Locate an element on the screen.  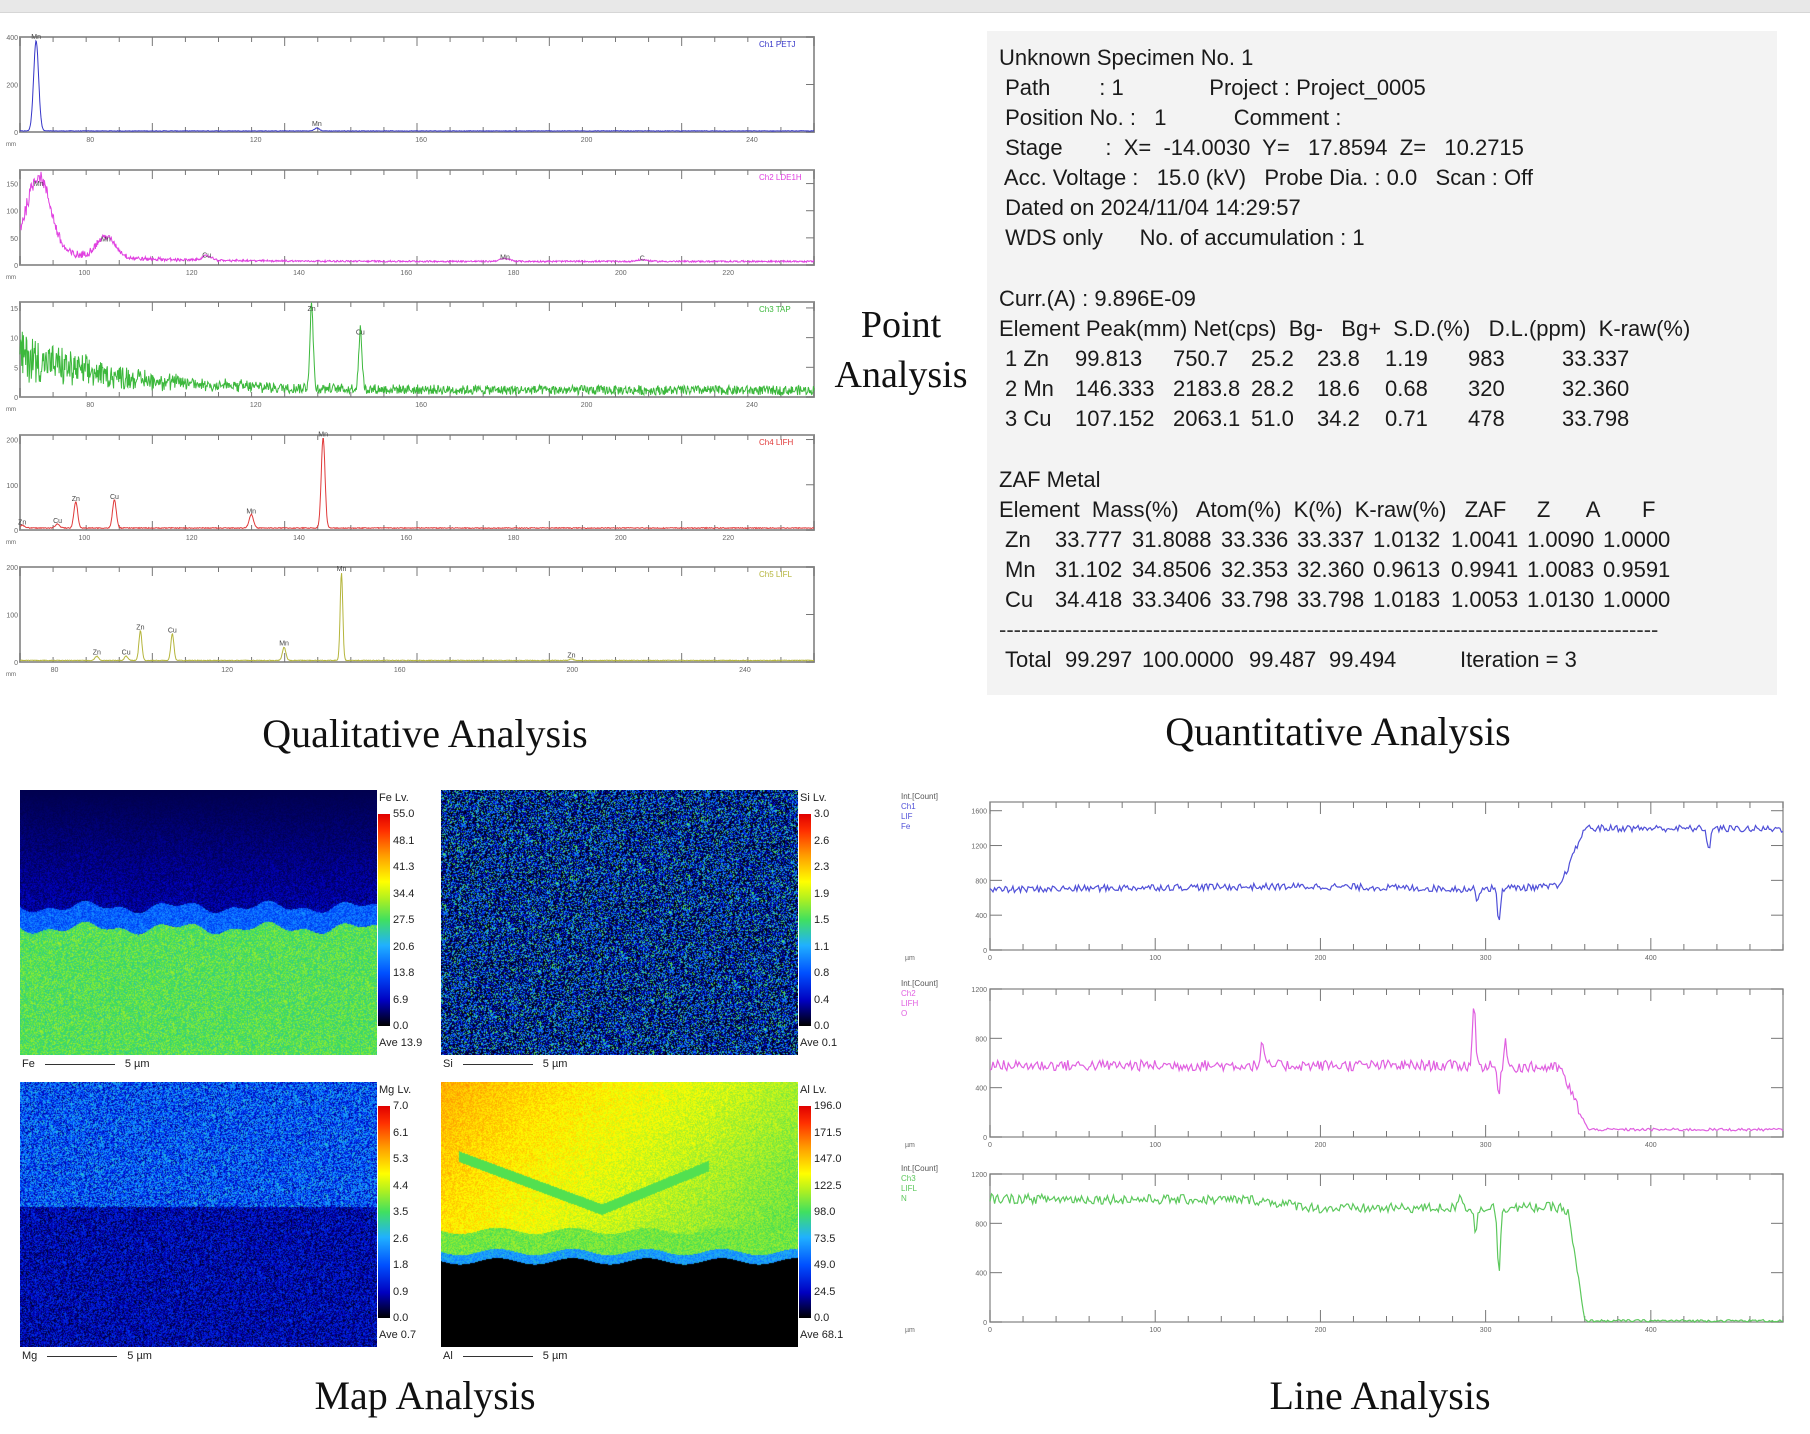
y-tick-label: 1600 is located at coordinates (979, 812).